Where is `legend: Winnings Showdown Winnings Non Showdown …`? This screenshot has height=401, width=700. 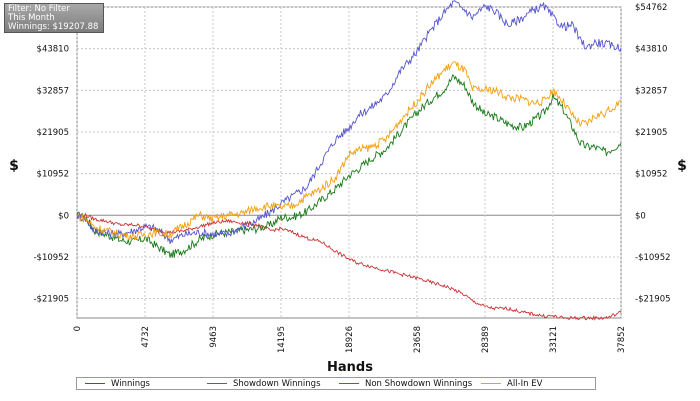 legend: Winnings Showdown Winnings Non Showdown … is located at coordinates (336, 383).